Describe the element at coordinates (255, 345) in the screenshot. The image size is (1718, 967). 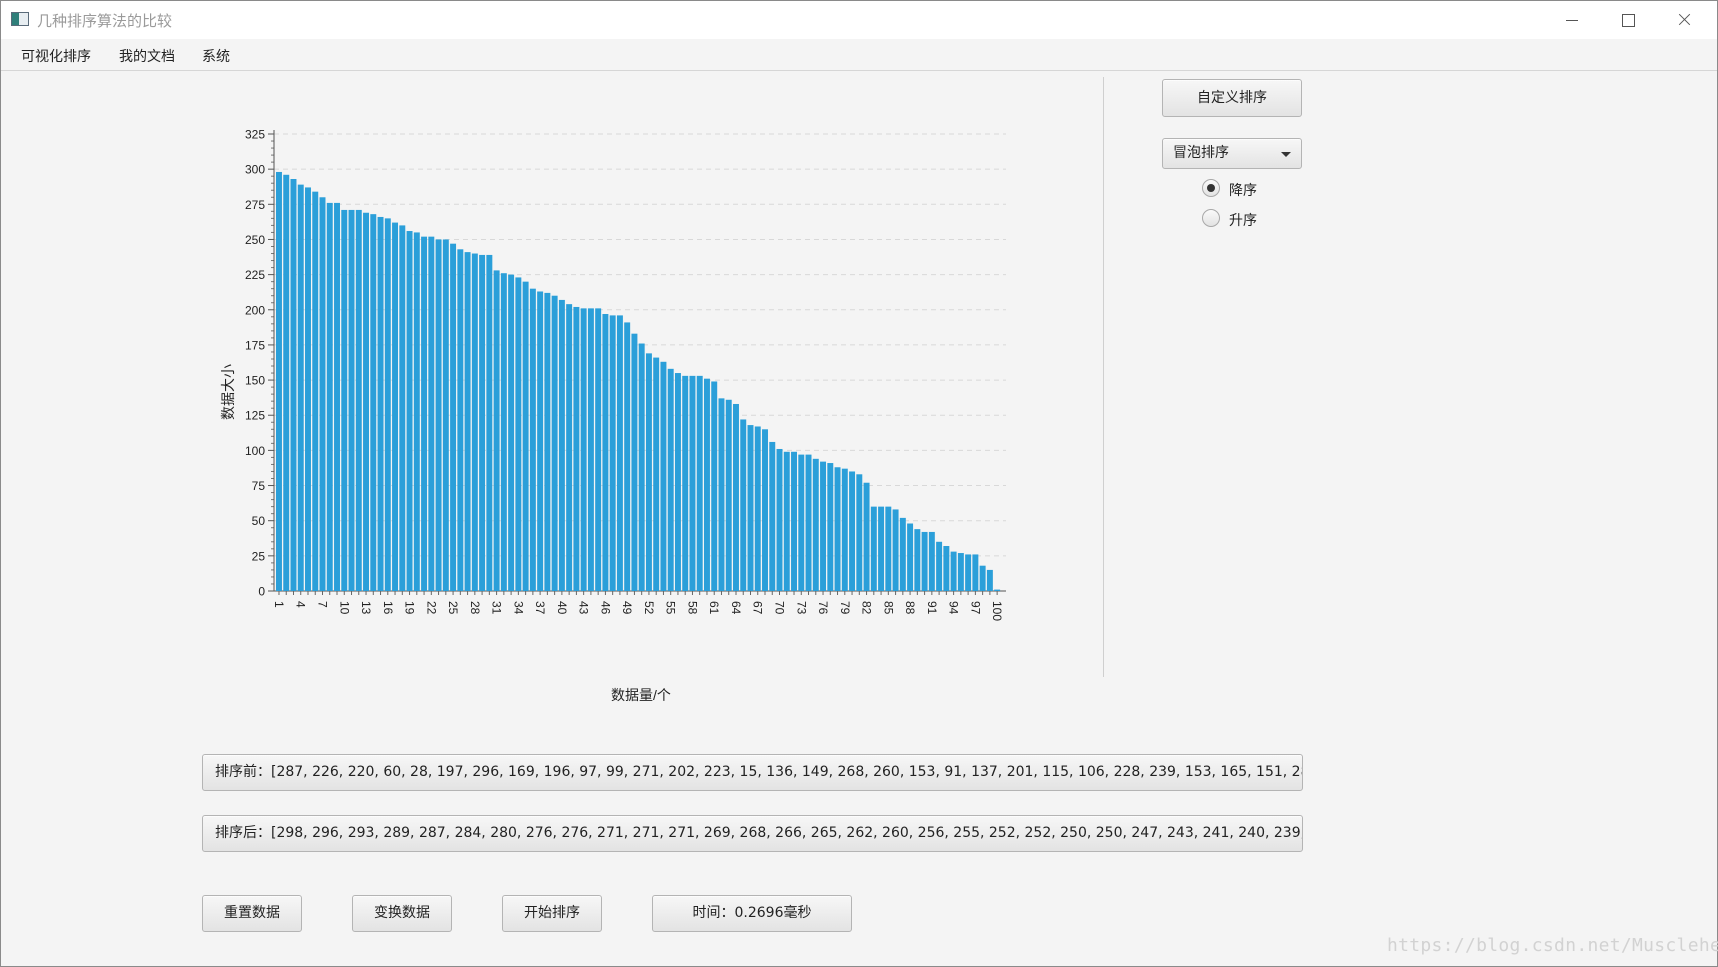
I see `y-tick-label: 175` at that location.